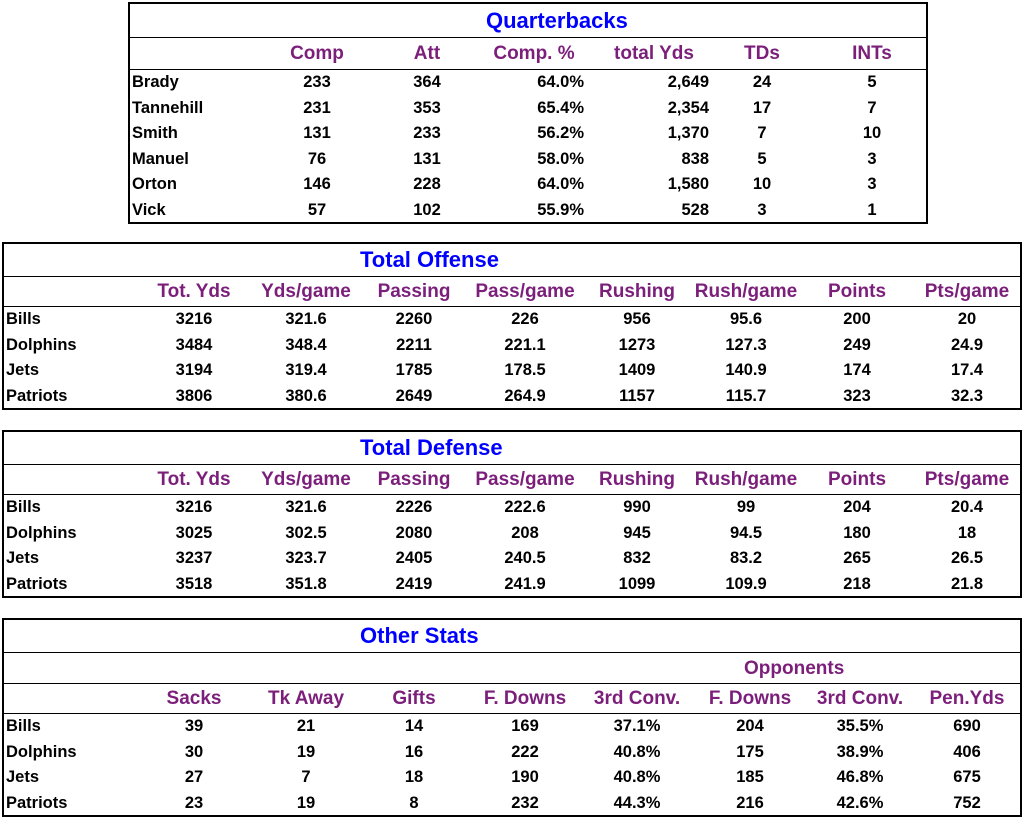  What do you see at coordinates (525, 479) in the screenshot?
I see `header-pass-game: Pass/game` at bounding box center [525, 479].